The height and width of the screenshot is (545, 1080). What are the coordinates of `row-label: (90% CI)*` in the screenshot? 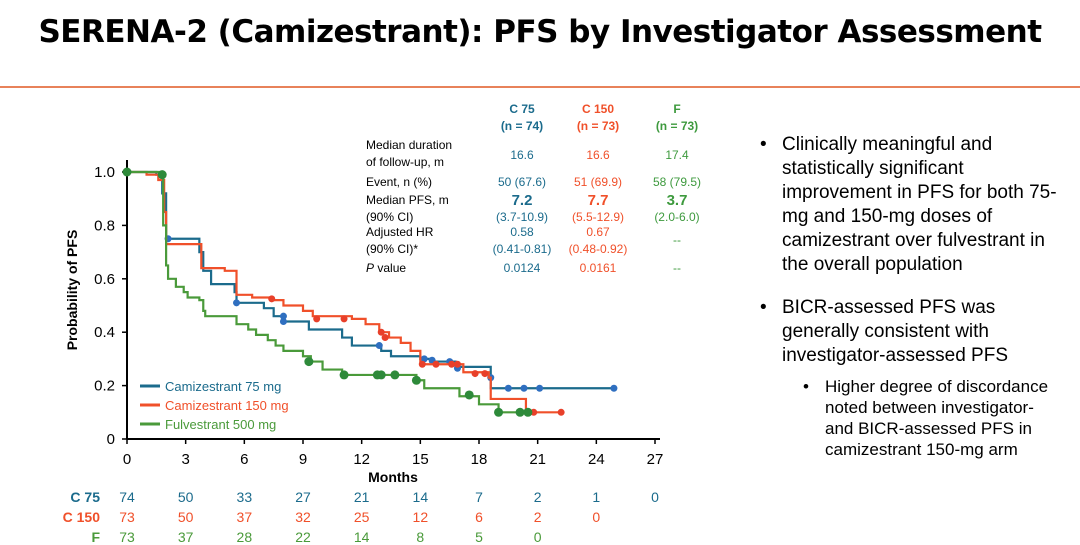 It's located at (392, 249).